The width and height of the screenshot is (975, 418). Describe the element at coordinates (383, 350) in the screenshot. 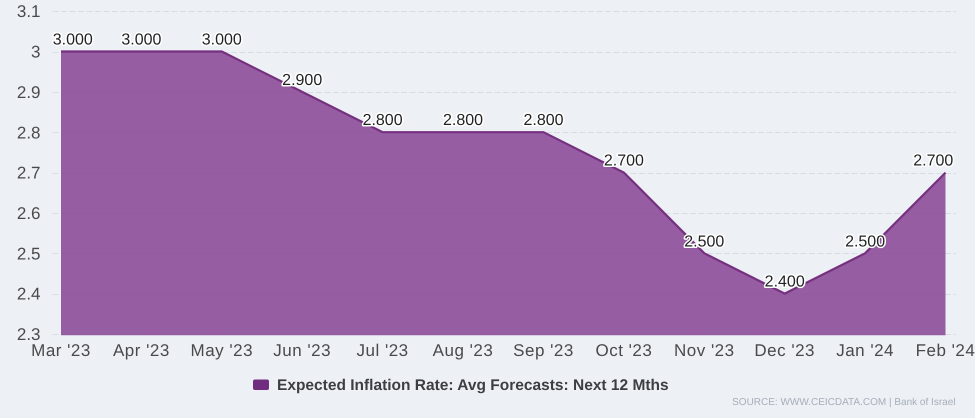

I see `svg-text: Jul '23` at that location.